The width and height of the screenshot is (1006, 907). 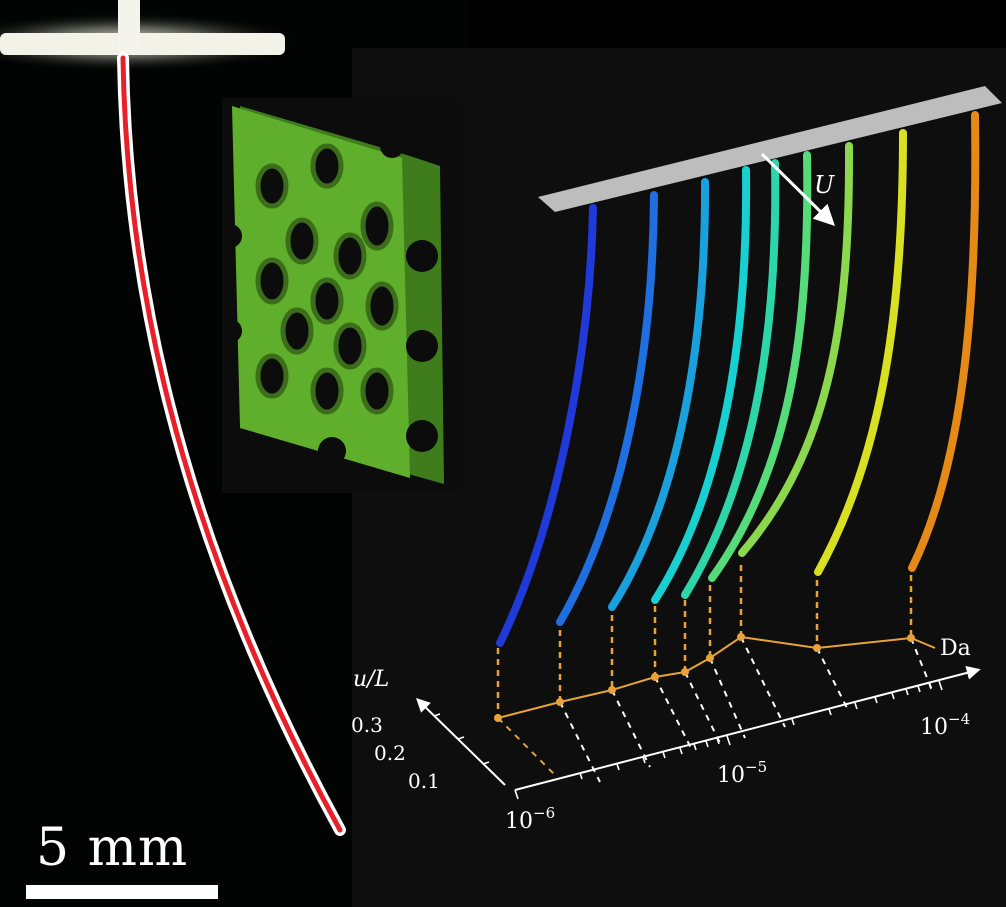 I want to click on da-axis-ticks, so click(x=728, y=740).